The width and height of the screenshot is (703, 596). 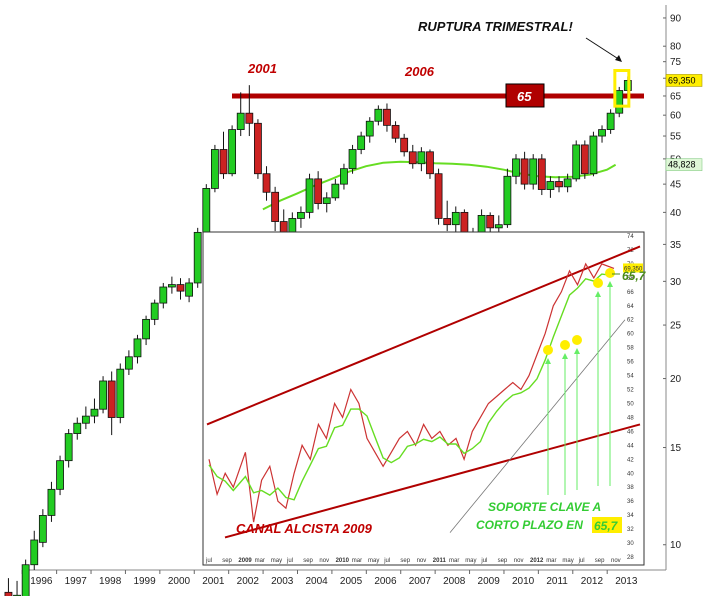 What do you see at coordinates (432, 481) in the screenshot?
I see `channel-lower-line` at bounding box center [432, 481].